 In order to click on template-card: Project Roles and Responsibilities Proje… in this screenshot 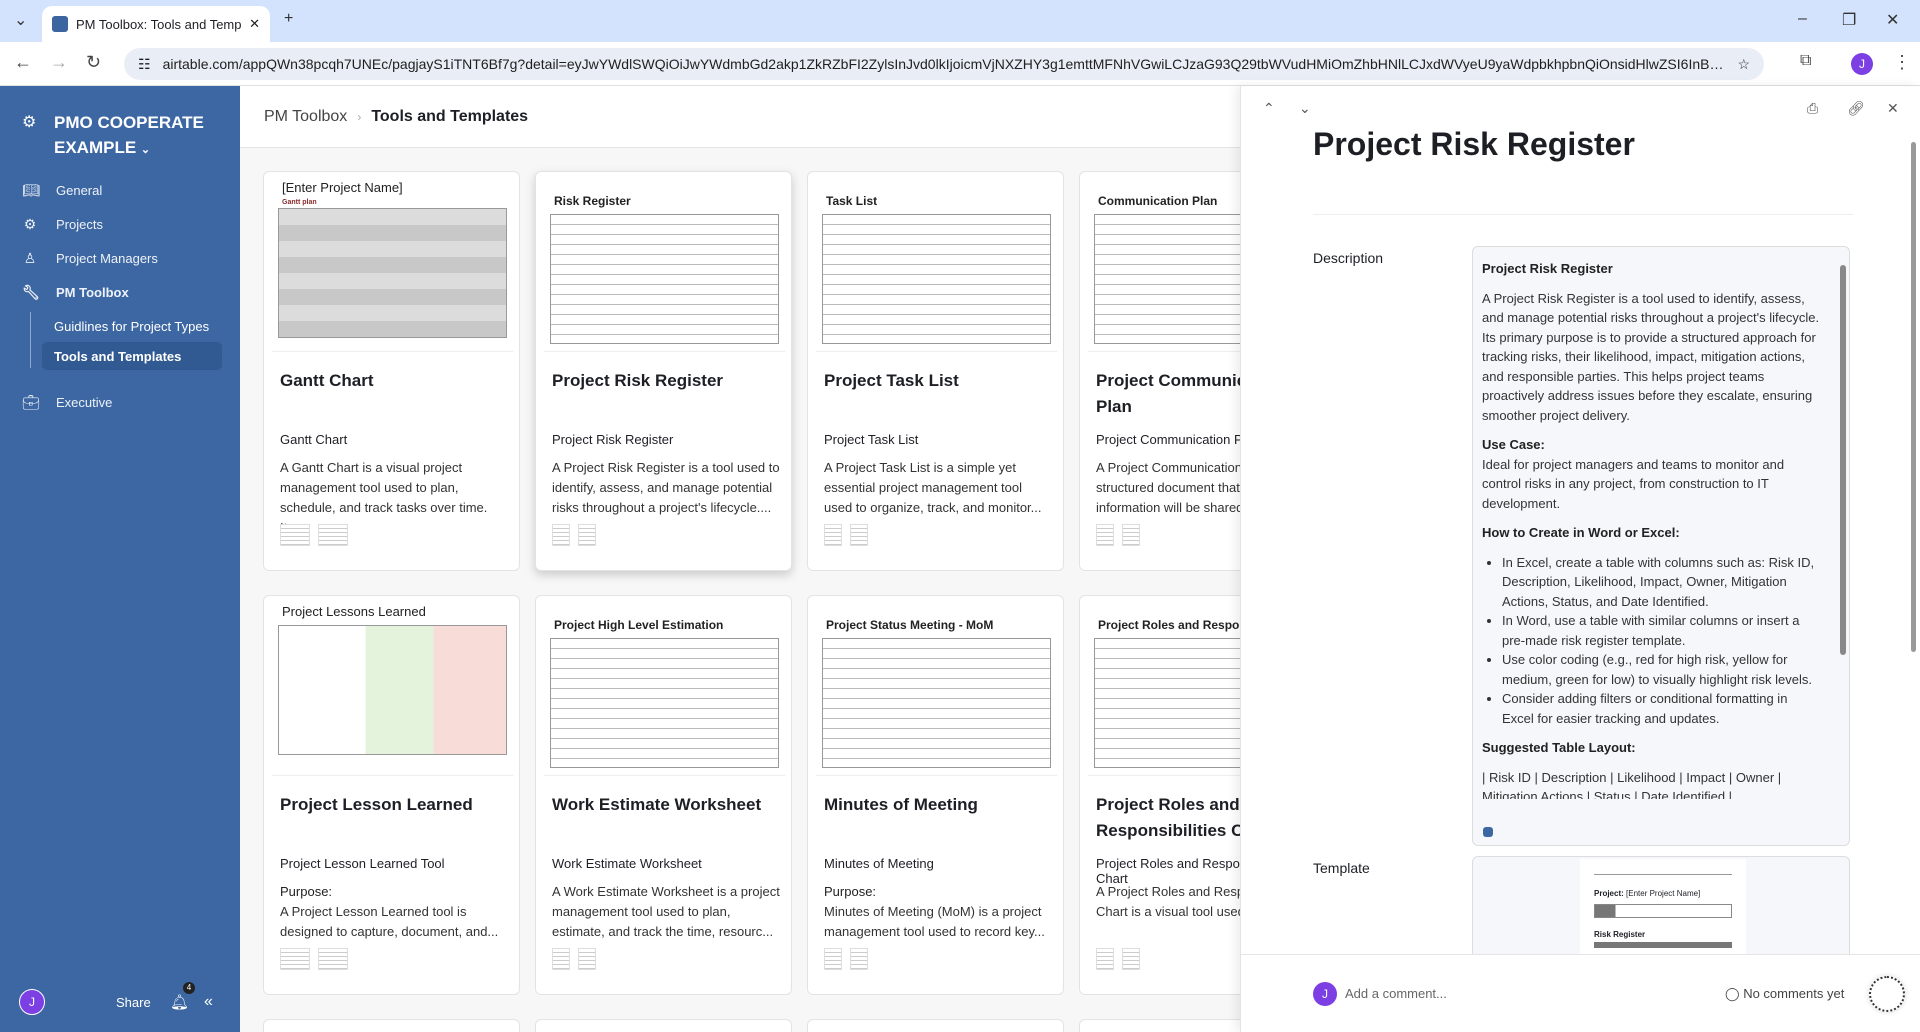, I will do `click(1159, 795)`.